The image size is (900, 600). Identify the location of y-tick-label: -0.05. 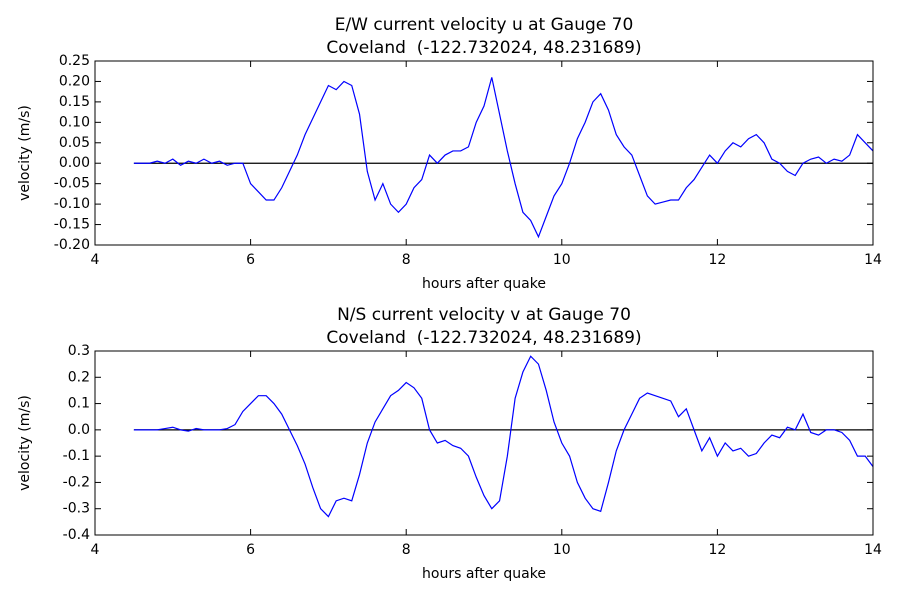
(72, 184).